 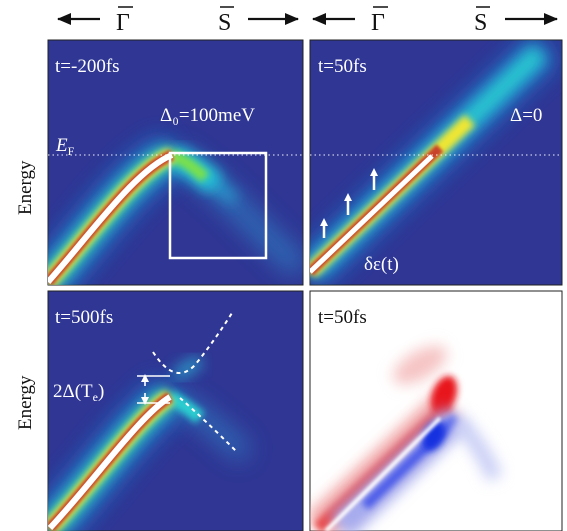 What do you see at coordinates (381, 264) in the screenshot?
I see `energy-shift-label: δε(t)` at bounding box center [381, 264].